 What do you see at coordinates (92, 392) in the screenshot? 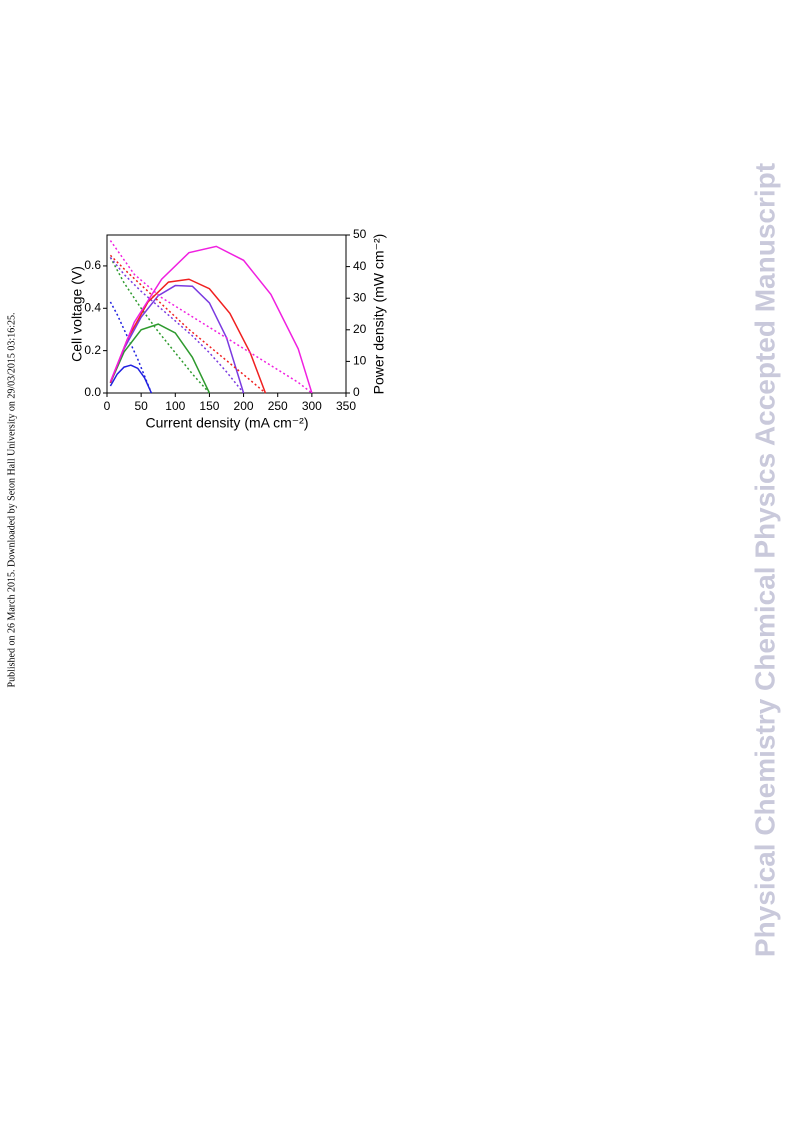
I see `y-tick-label: 0.0` at bounding box center [92, 392].